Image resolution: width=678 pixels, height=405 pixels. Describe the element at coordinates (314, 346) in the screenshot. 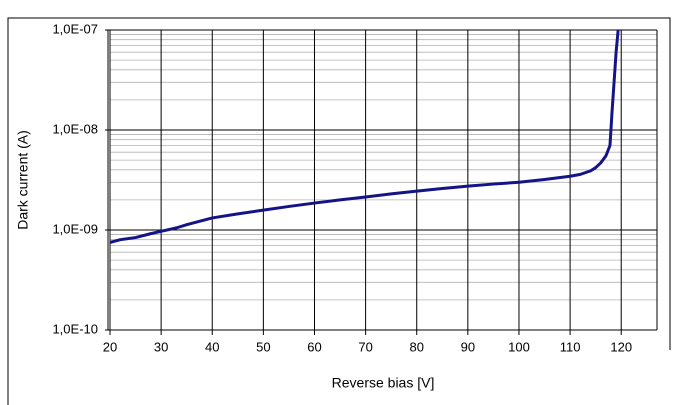

I see `x-tick-label: 60` at that location.